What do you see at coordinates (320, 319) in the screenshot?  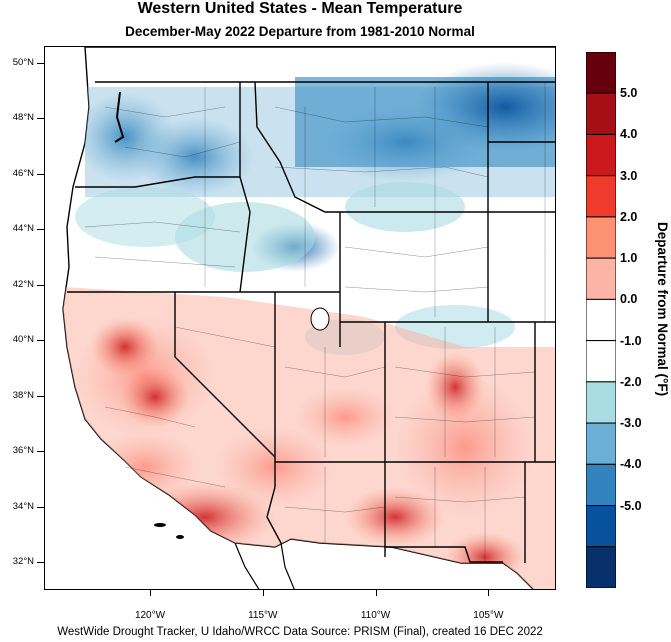 I see `great-salt-lake` at bounding box center [320, 319].